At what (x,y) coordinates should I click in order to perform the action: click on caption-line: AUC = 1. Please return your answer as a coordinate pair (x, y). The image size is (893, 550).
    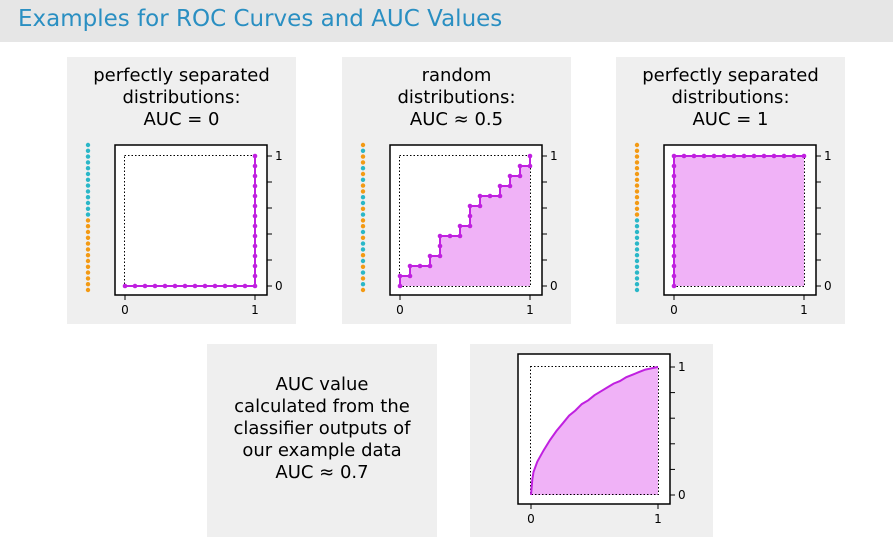
    Looking at the image, I should click on (730, 119).